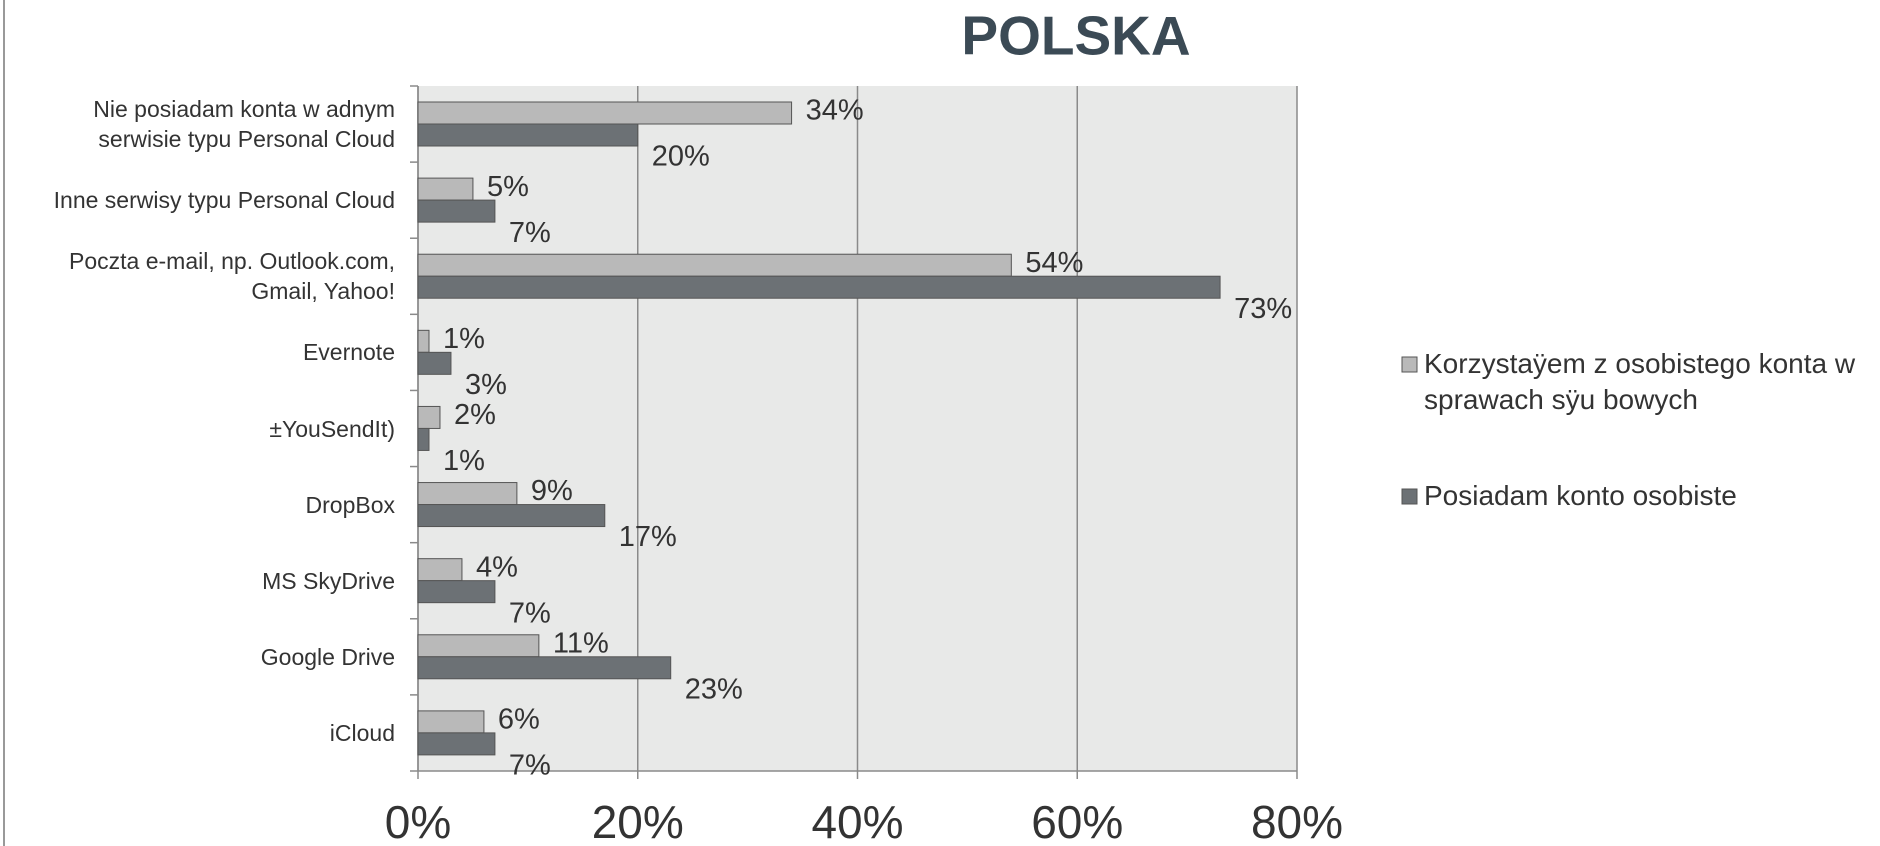  I want to click on y-tick-label: iCloud, so click(362, 732).